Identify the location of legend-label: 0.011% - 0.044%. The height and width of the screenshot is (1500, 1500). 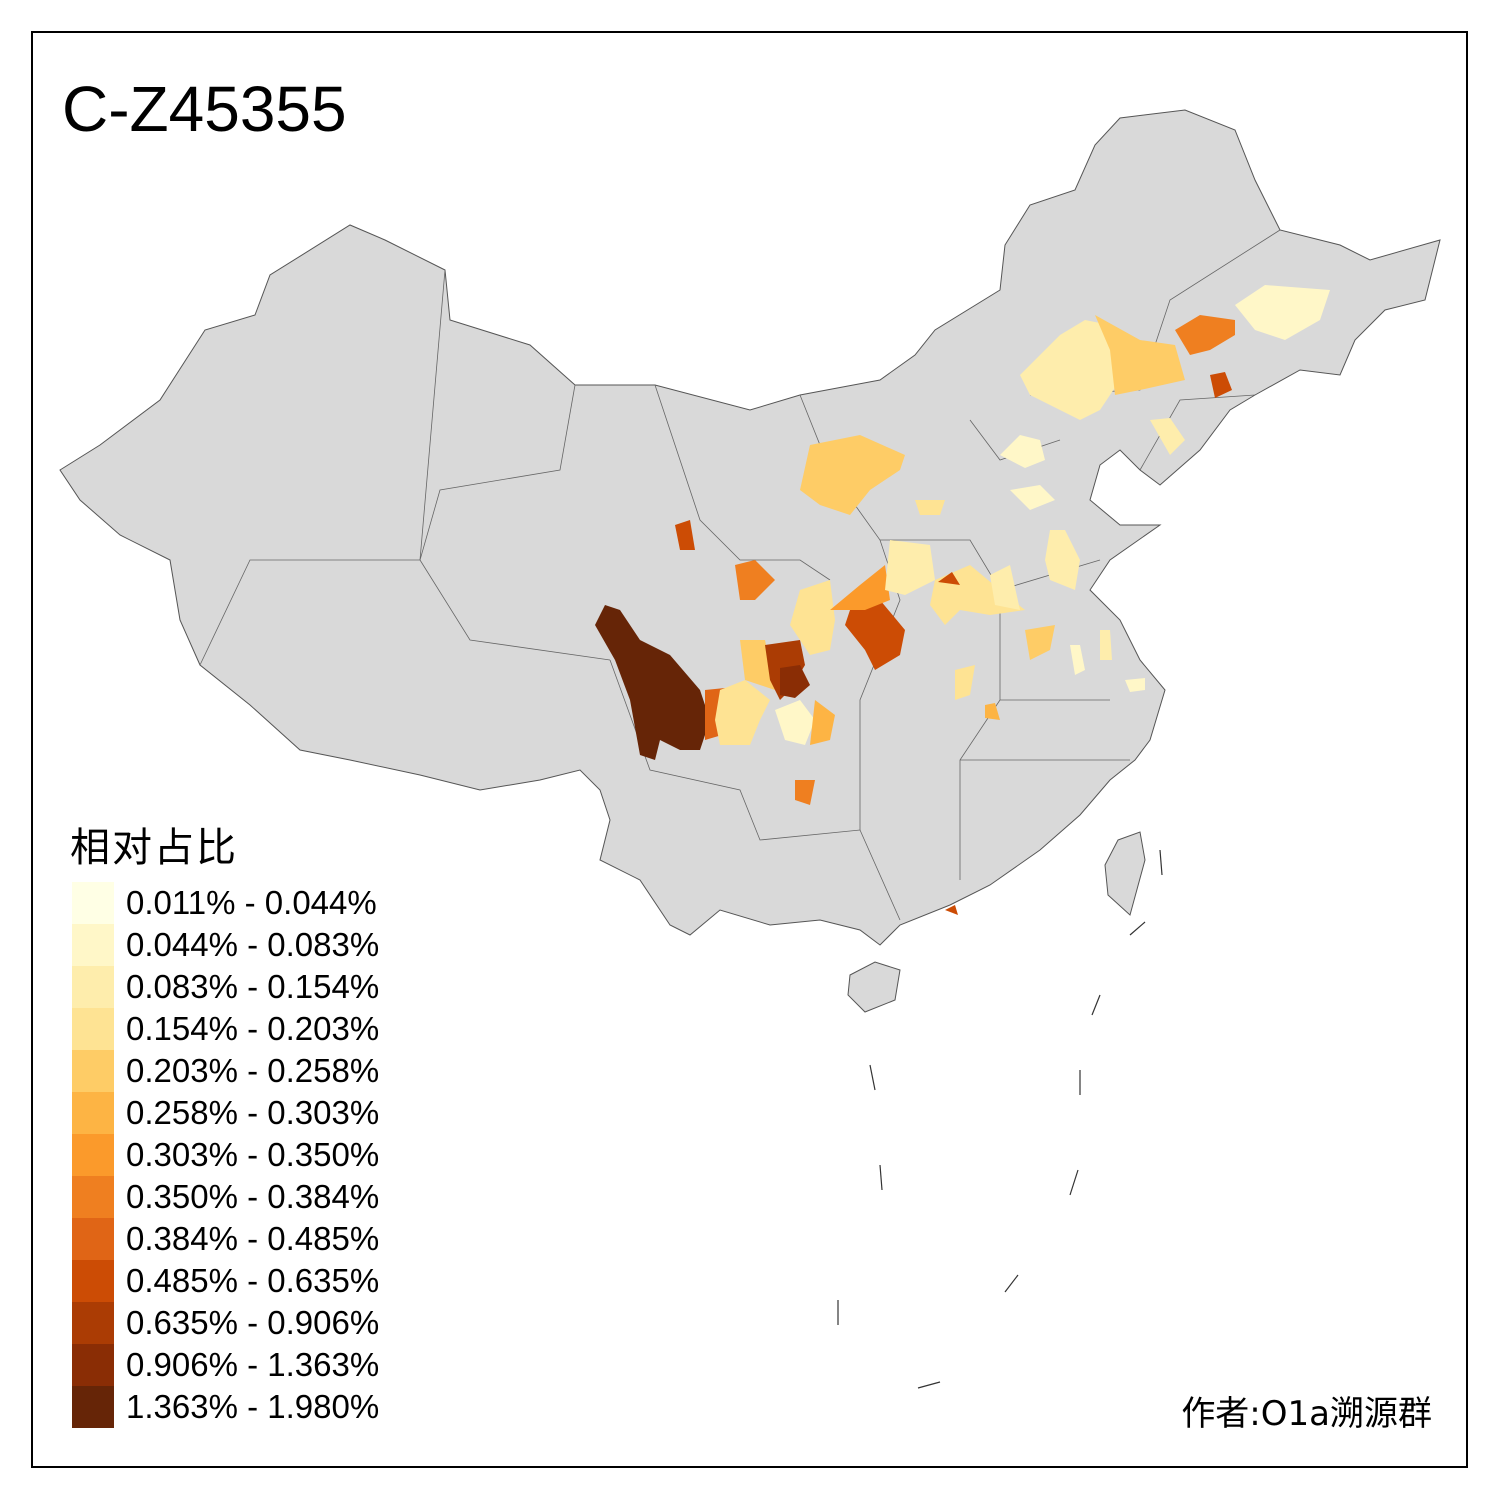
(251, 902).